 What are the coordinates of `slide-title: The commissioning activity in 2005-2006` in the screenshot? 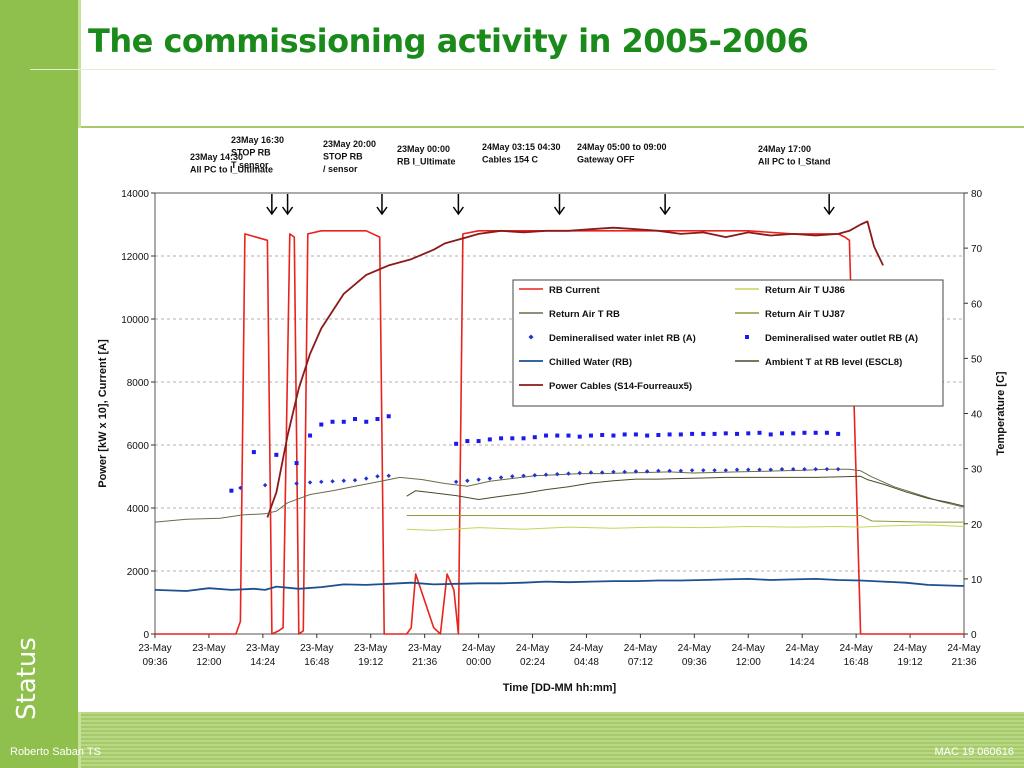 It's located at (448, 41).